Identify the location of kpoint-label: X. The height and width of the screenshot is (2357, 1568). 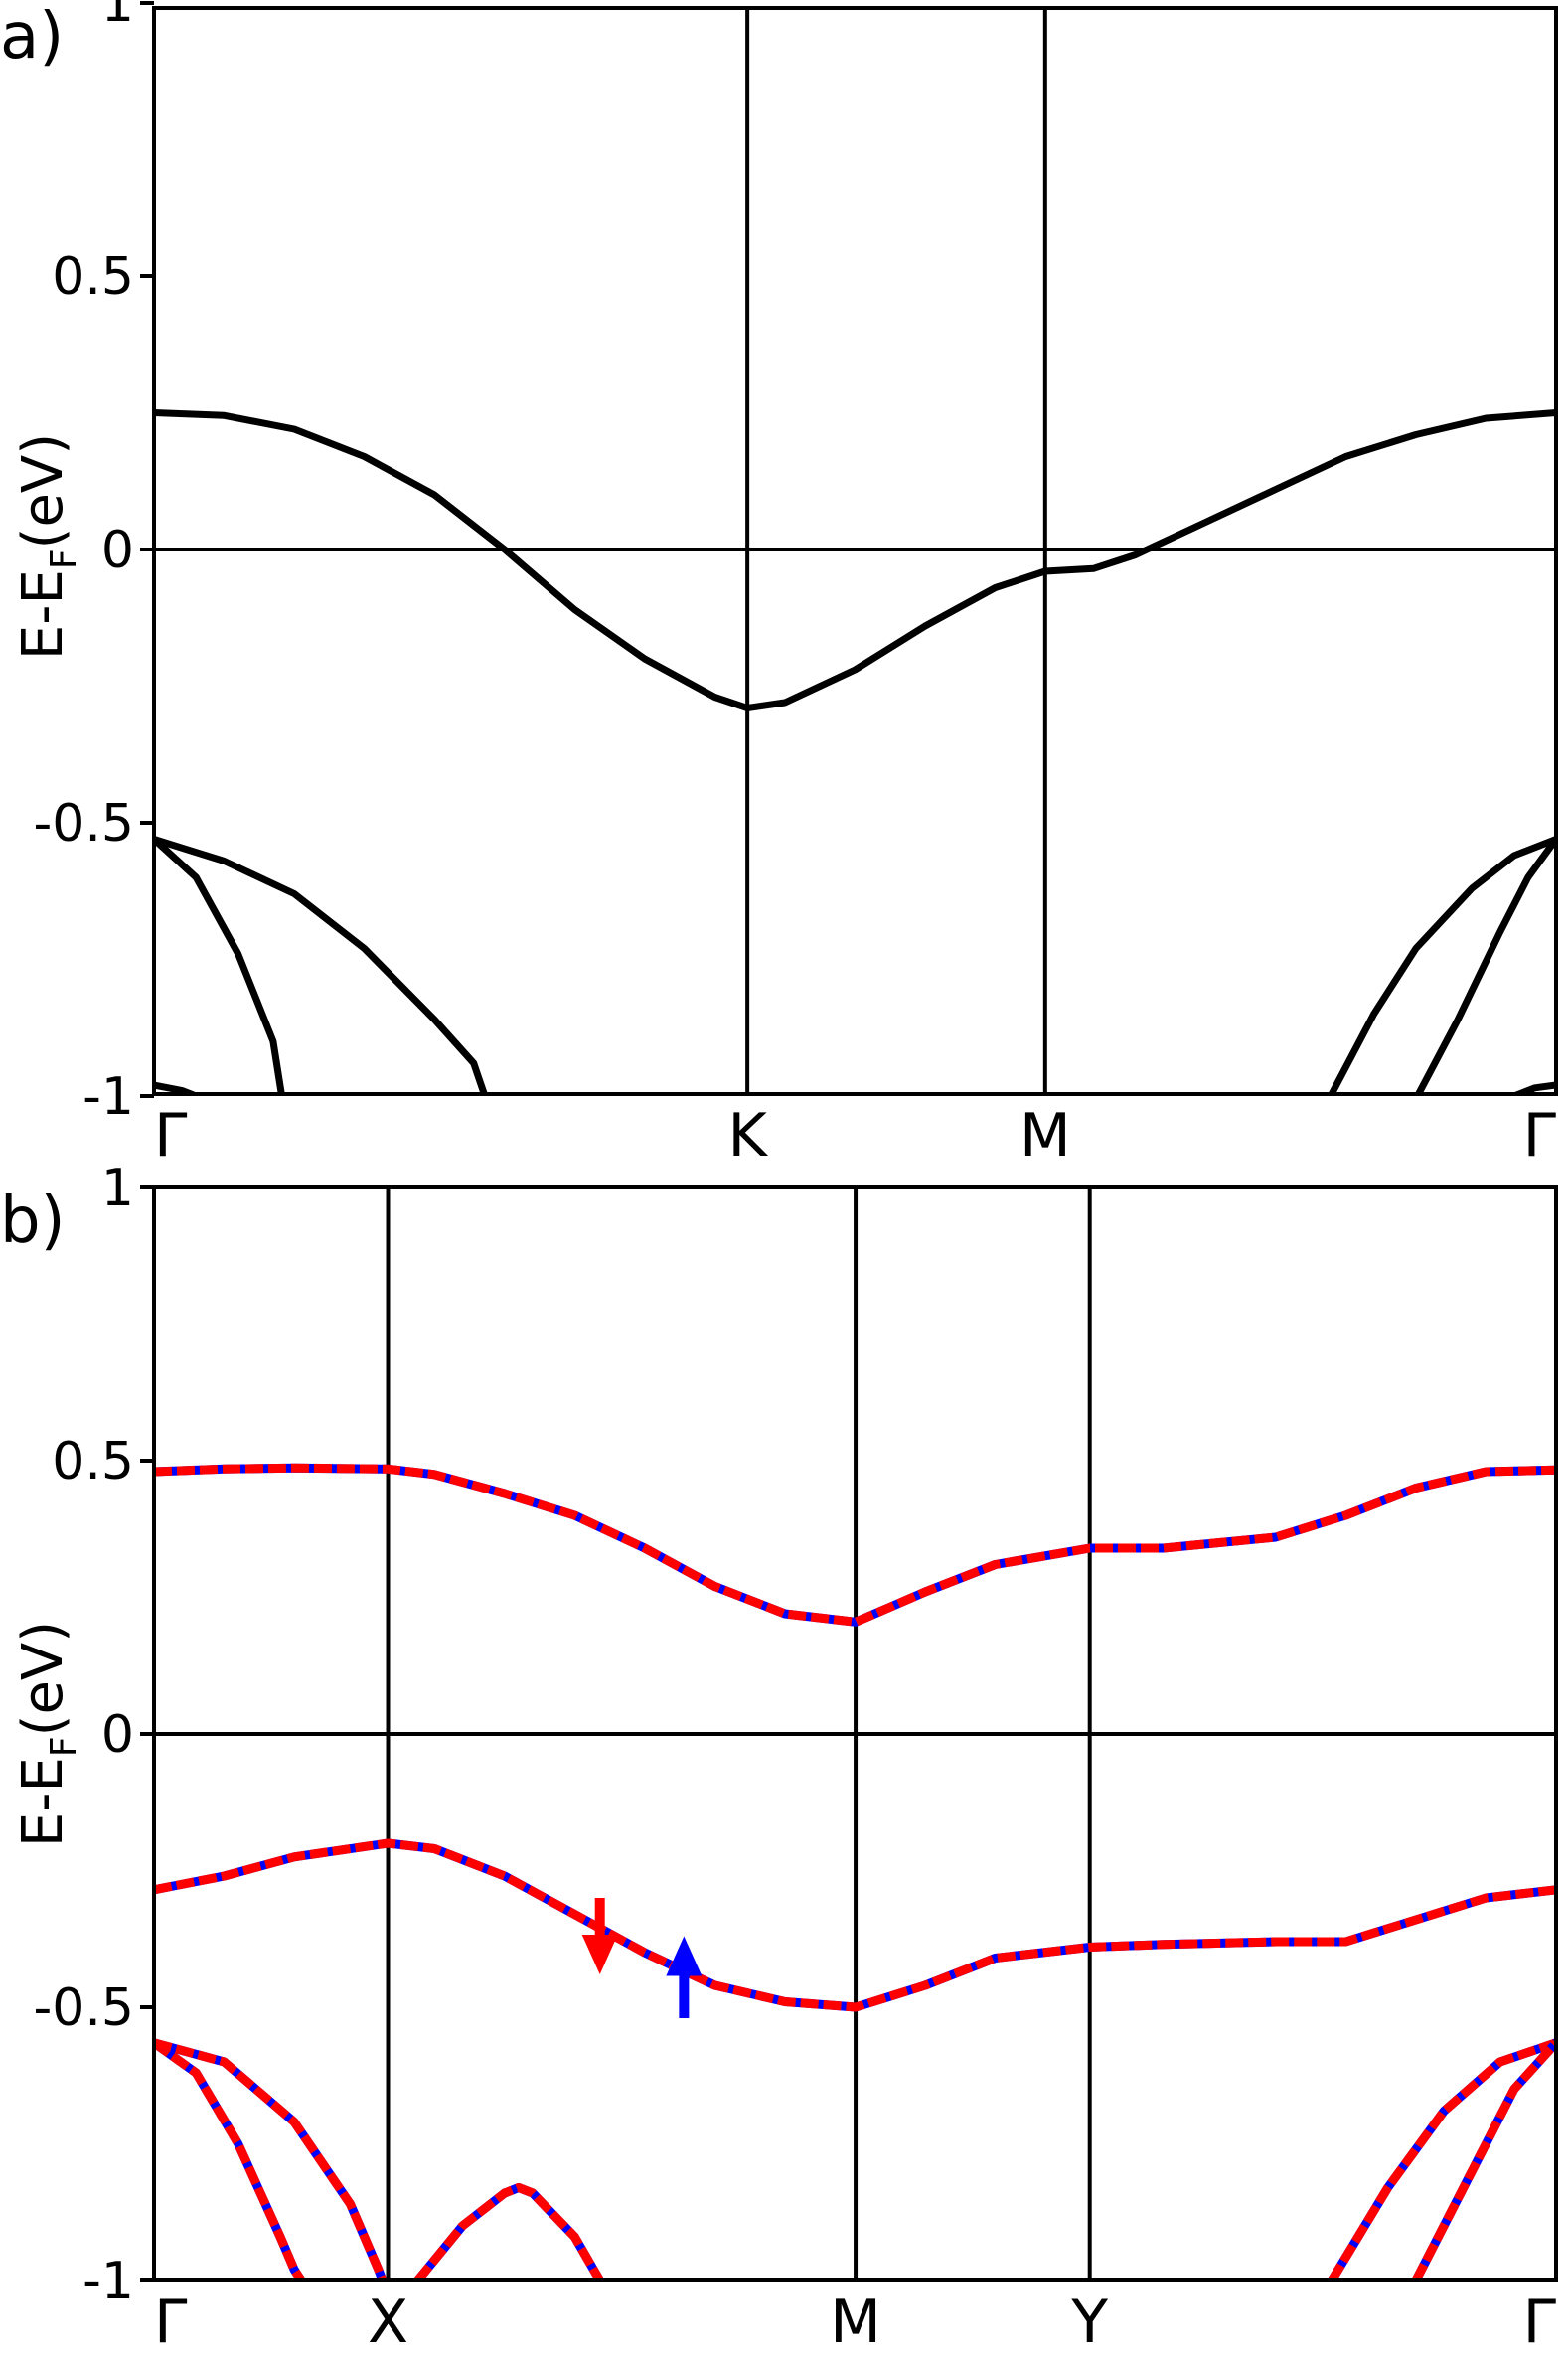
(388, 2322).